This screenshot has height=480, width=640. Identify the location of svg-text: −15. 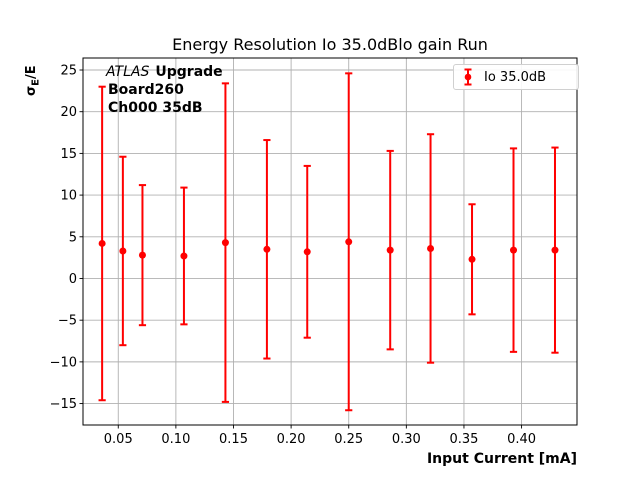
(63, 404).